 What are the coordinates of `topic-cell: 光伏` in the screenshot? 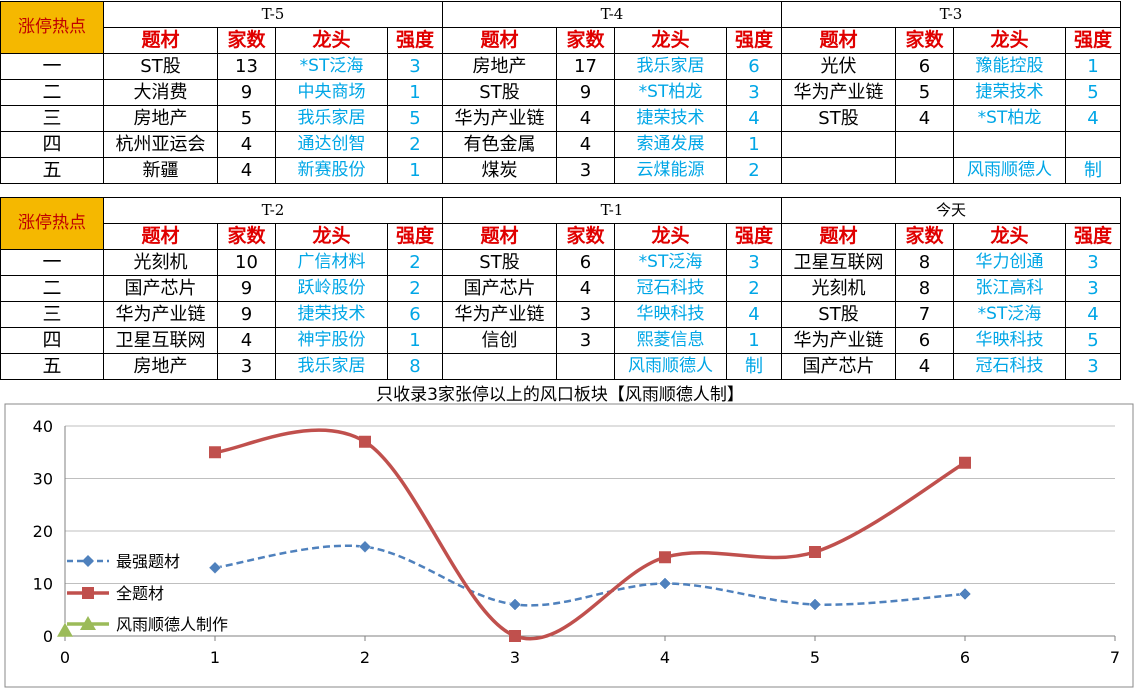 It's located at (838, 66).